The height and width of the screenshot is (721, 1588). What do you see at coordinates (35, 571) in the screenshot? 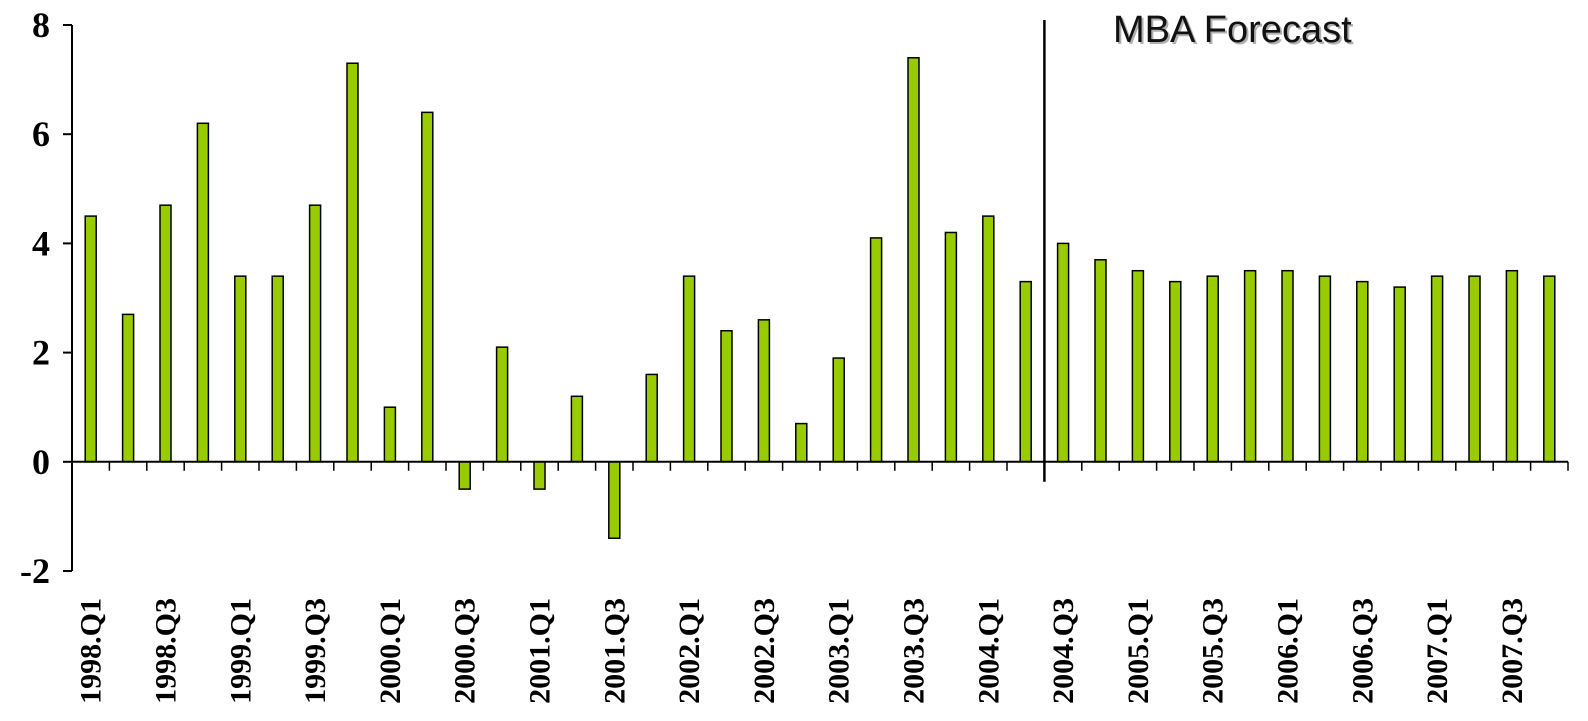
I see `y-tick-label--2: -2` at bounding box center [35, 571].